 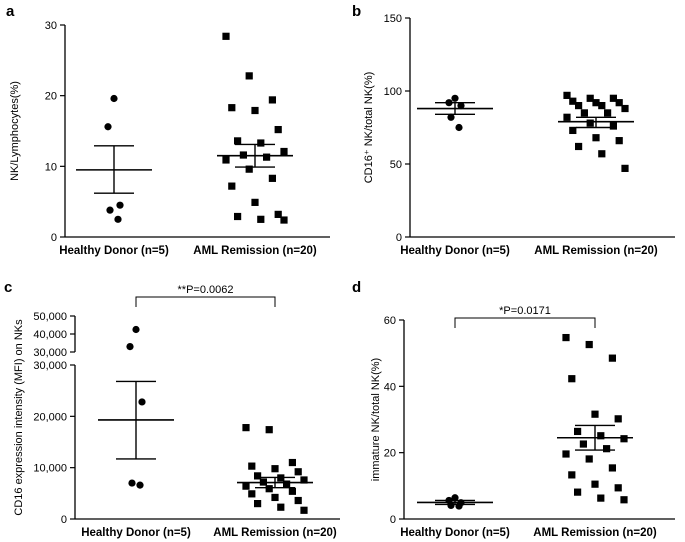 What do you see at coordinates (19, 417) in the screenshot?
I see `y-axis-label: CD16 expression intensity (MFI) on NKs` at bounding box center [19, 417].